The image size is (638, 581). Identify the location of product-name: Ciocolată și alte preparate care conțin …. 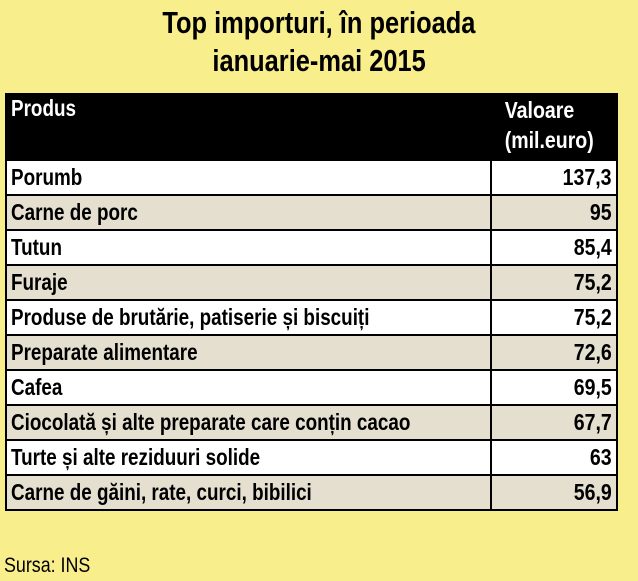
(211, 422).